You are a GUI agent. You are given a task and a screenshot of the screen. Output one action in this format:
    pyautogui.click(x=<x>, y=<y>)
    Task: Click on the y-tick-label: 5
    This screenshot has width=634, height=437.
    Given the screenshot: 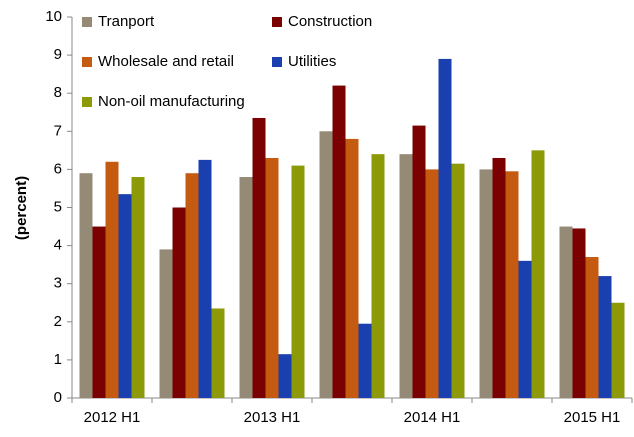 What is the action you would take?
    pyautogui.click(x=58, y=206)
    